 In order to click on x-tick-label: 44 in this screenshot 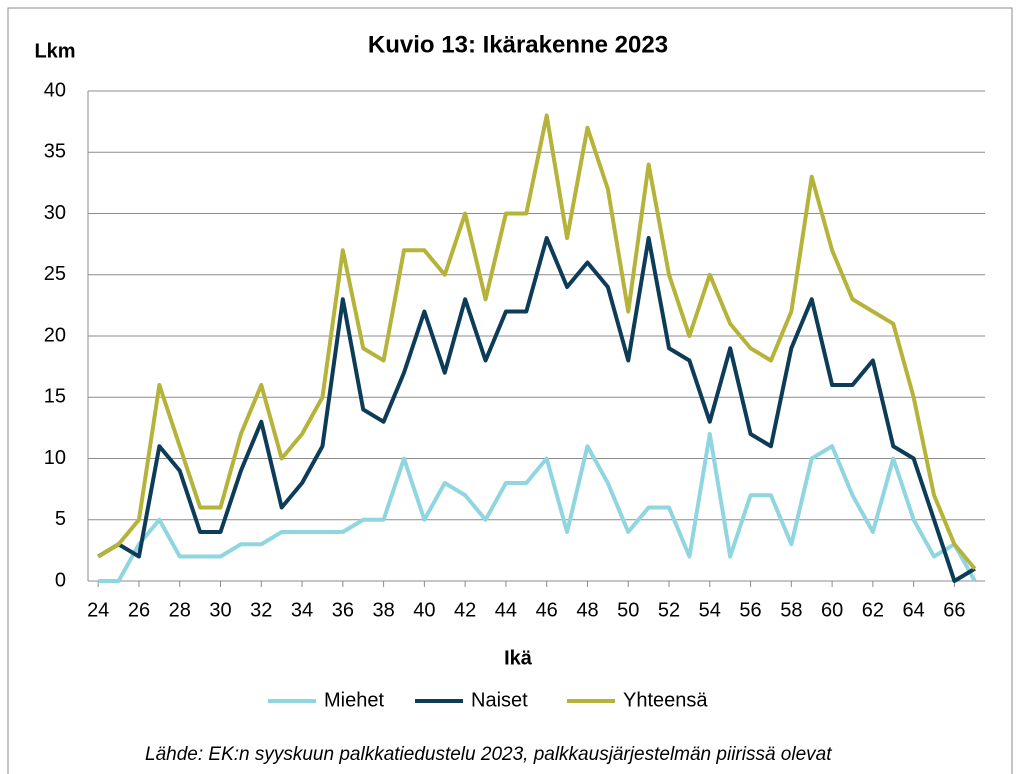, I will do `click(506, 610)`.